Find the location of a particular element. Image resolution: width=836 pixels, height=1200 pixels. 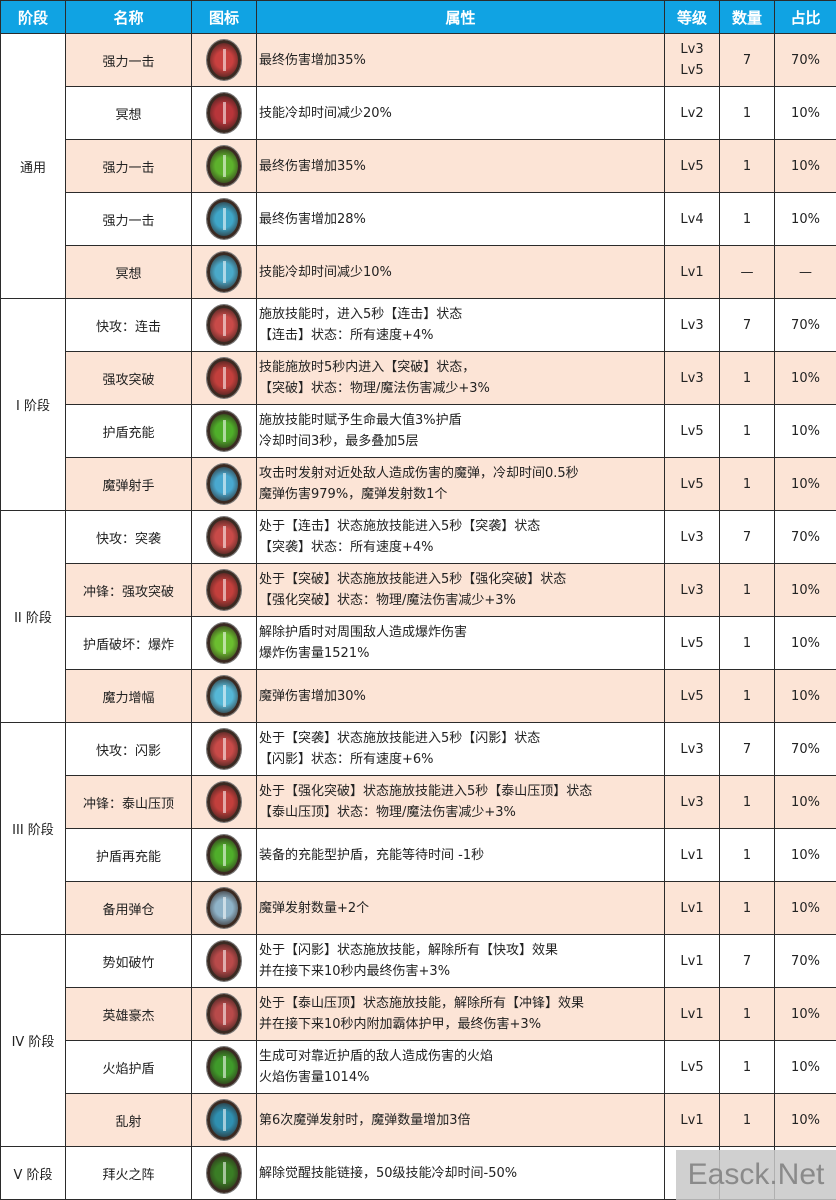

bullet-blue-icon is located at coordinates (224, 484).